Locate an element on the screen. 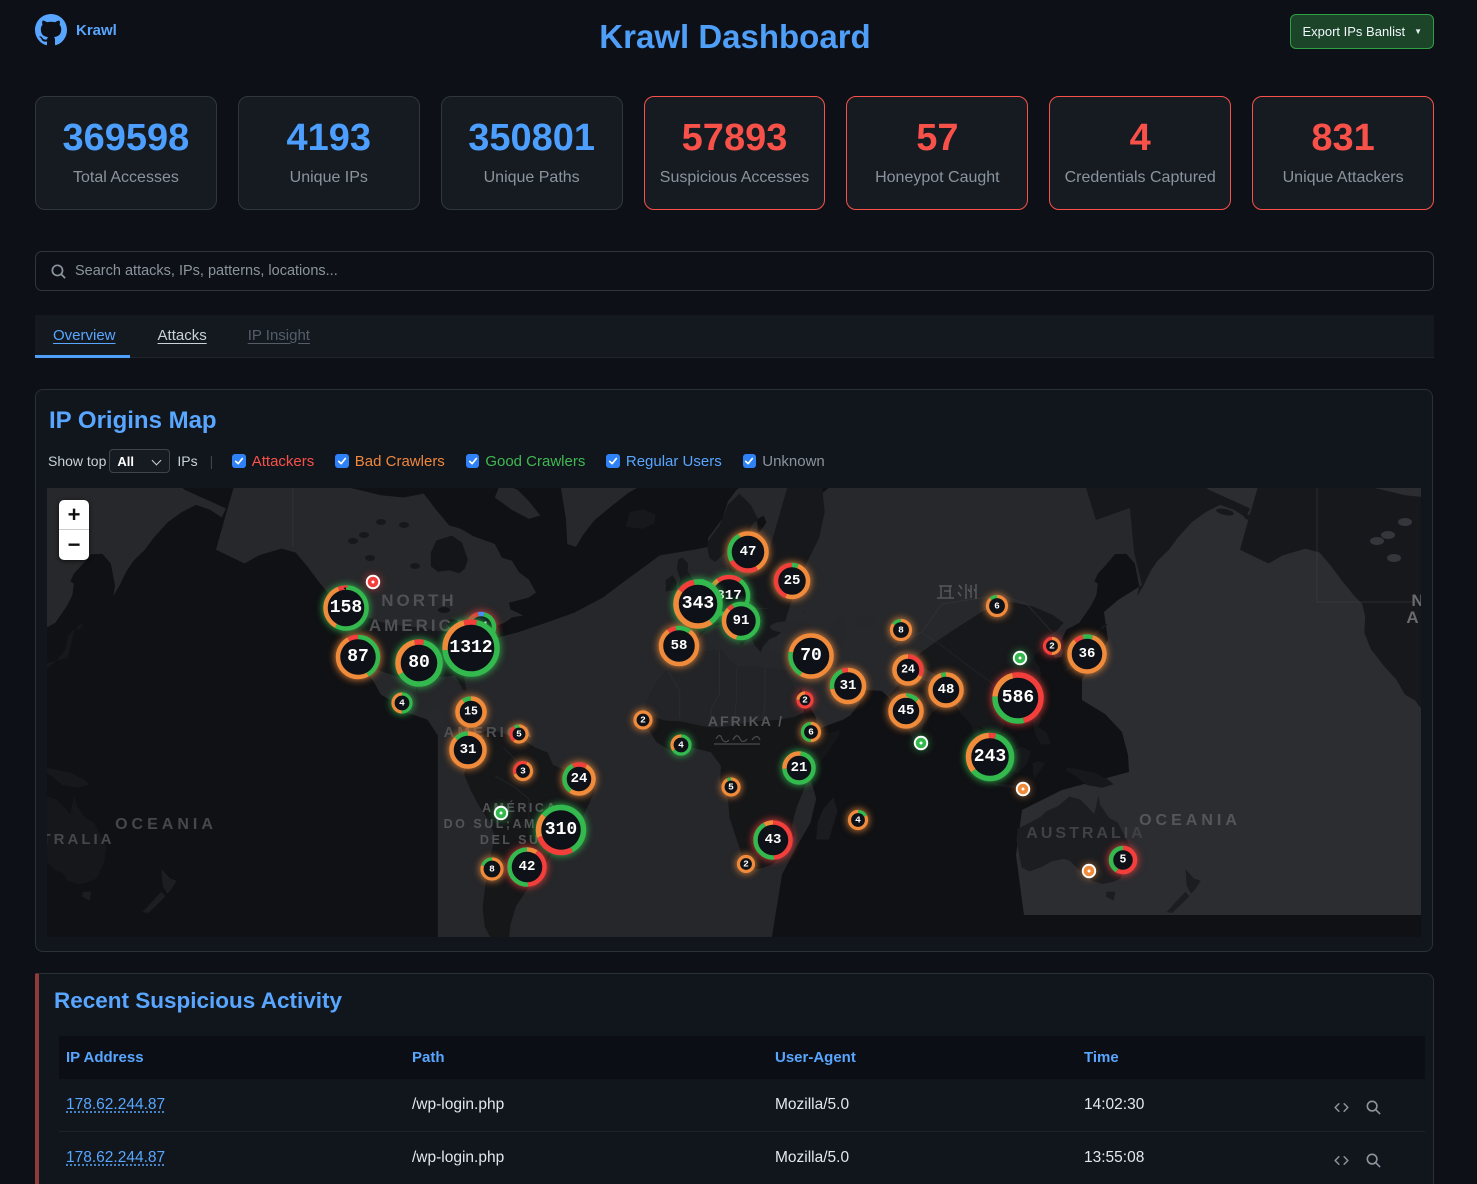  svg-text: 87 is located at coordinates (358, 657).